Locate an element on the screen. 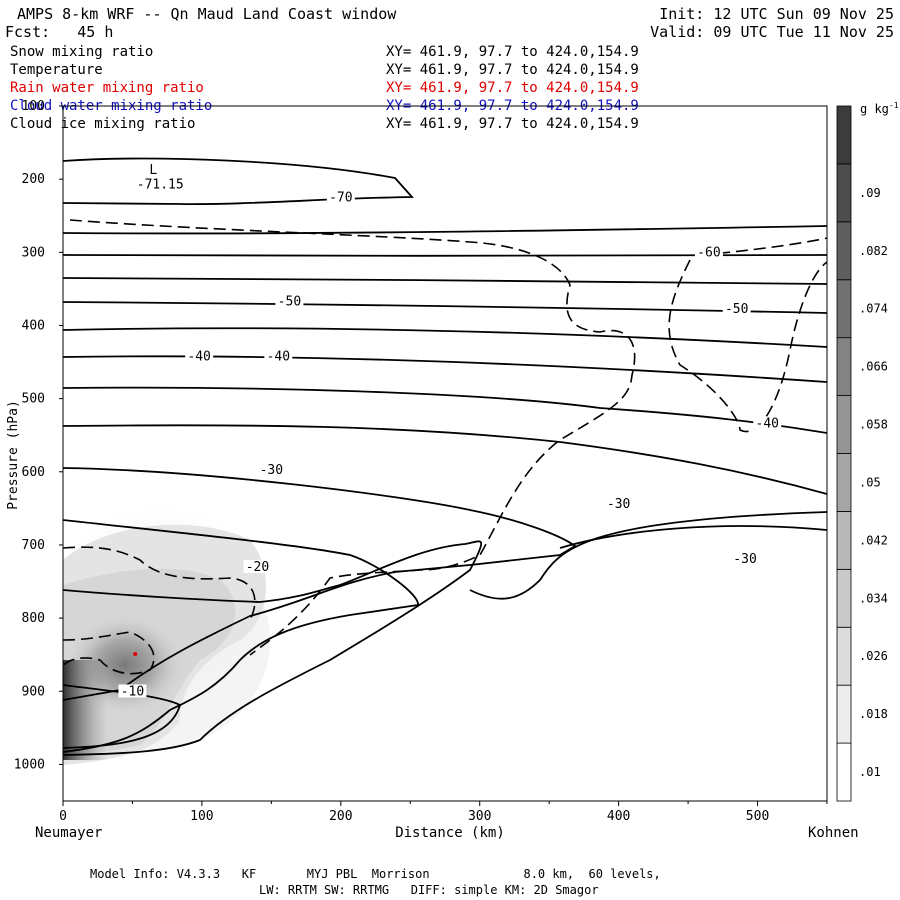  x-axis-label: Distance (km) is located at coordinates (450, 833).